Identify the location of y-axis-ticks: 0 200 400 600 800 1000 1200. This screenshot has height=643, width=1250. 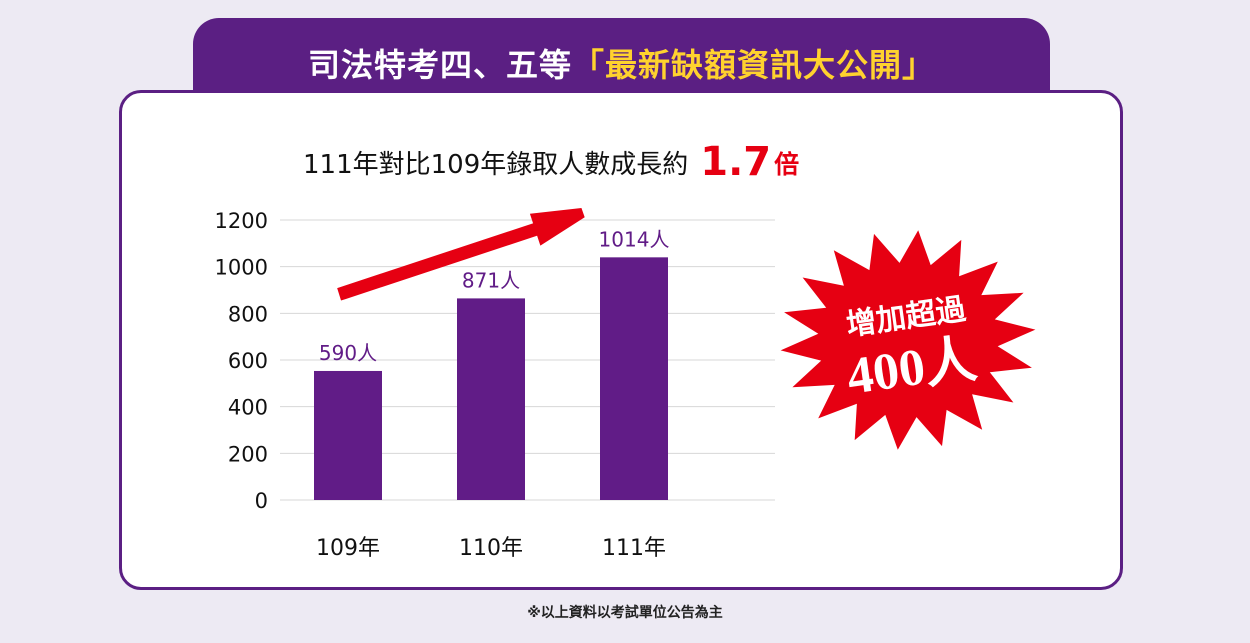
(241, 361).